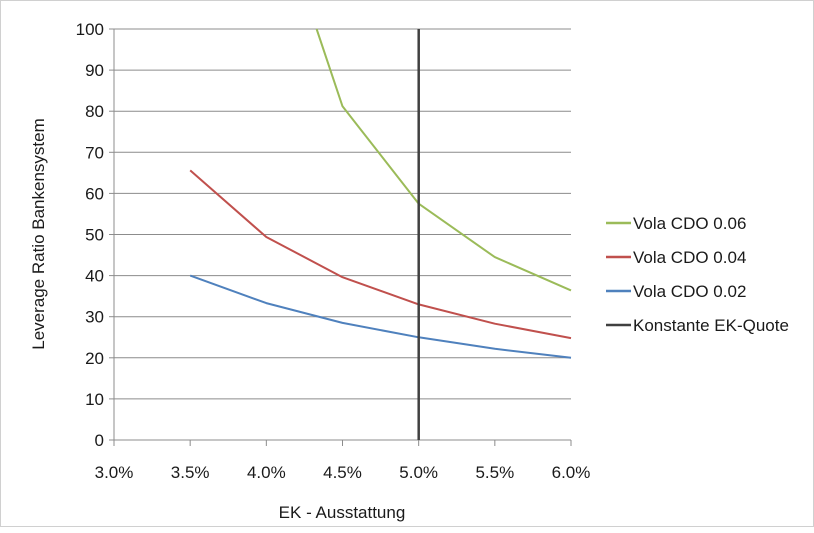  What do you see at coordinates (689, 223) in the screenshot?
I see `legend-label: Vola CDO 0.06` at bounding box center [689, 223].